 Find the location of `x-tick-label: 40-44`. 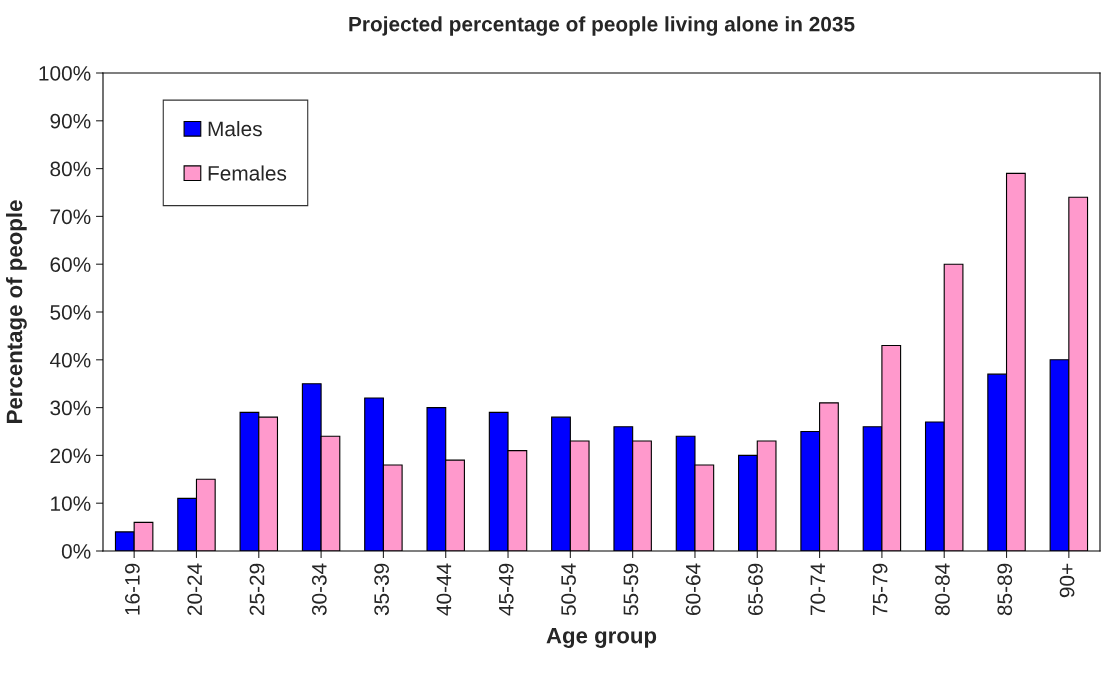

x-tick-label: 40-44 is located at coordinates (444, 589).